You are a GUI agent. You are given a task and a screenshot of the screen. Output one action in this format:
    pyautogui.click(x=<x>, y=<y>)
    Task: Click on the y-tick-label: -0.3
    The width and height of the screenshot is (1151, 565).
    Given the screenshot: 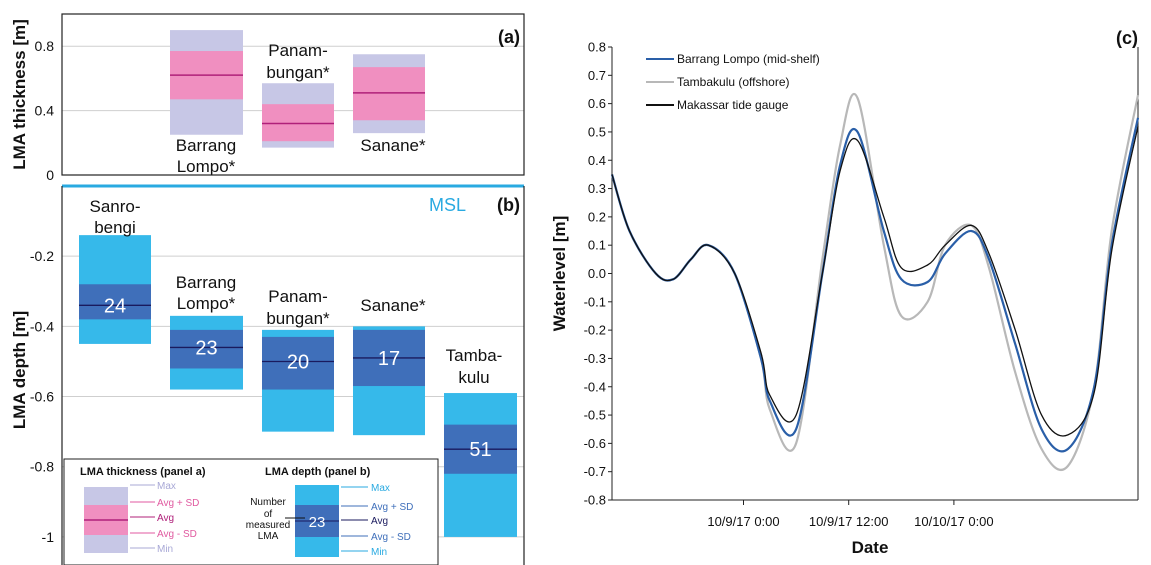 What is the action you would take?
    pyautogui.click(x=595, y=358)
    